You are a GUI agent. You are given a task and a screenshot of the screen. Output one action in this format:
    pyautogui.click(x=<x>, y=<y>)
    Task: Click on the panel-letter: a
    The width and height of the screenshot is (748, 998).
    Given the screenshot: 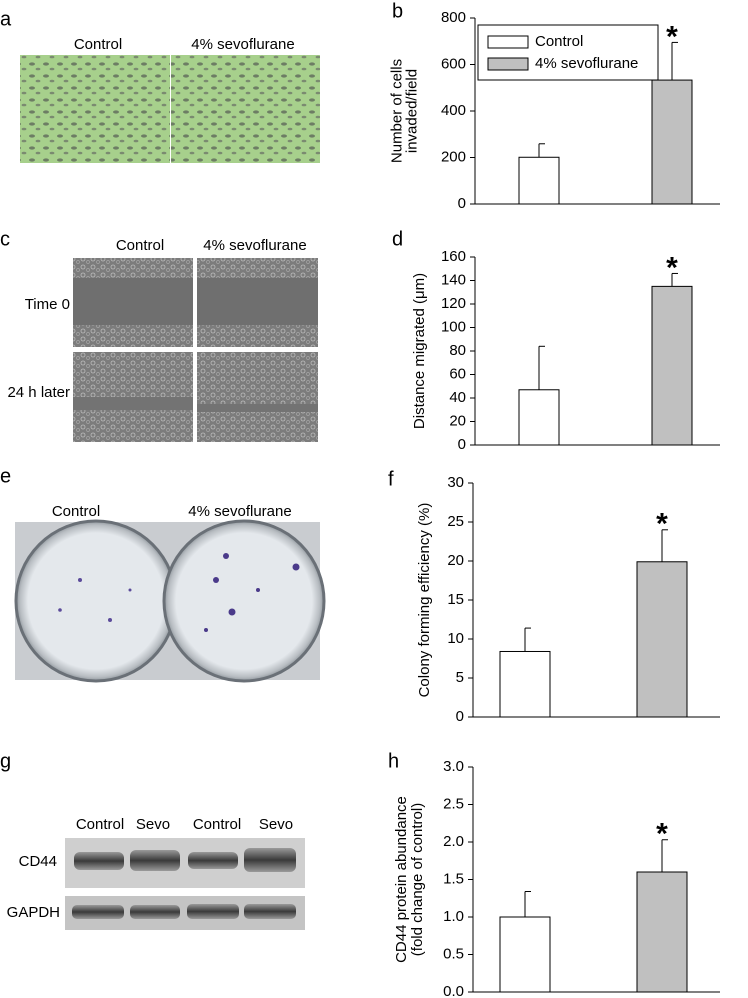 What is the action you would take?
    pyautogui.click(x=6, y=19)
    